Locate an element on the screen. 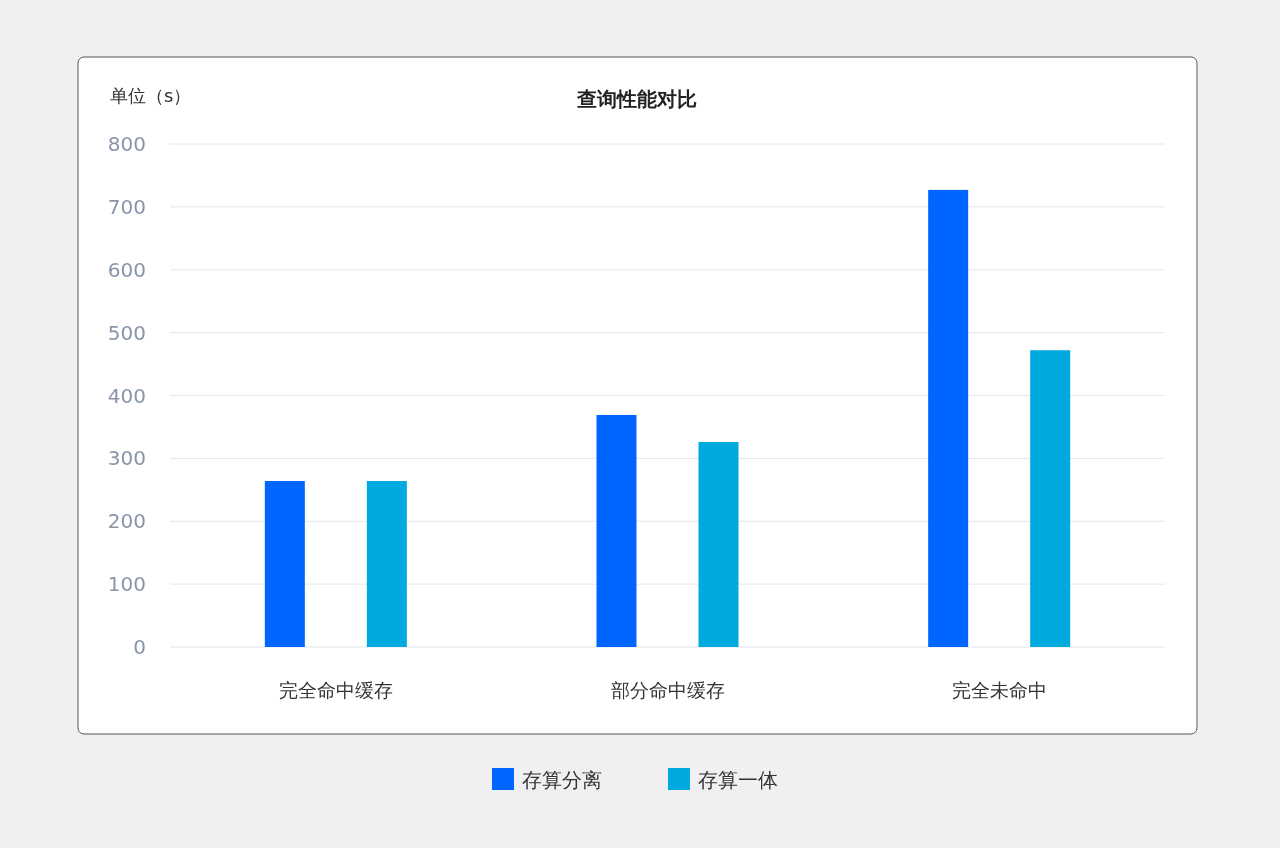 This screenshot has height=848, width=1280. y-tick-label: 100 is located at coordinates (126, 584).